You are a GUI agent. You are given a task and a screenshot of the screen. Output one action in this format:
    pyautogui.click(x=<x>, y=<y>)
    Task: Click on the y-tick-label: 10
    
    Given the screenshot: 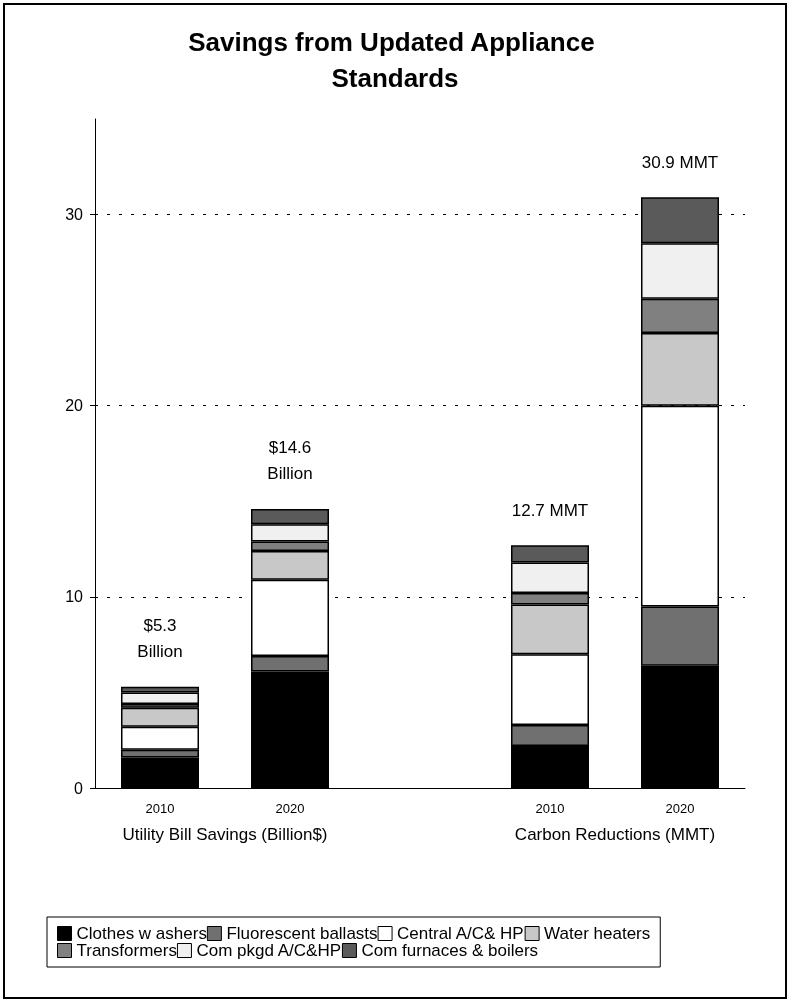 What is the action you would take?
    pyautogui.click(x=74, y=597)
    